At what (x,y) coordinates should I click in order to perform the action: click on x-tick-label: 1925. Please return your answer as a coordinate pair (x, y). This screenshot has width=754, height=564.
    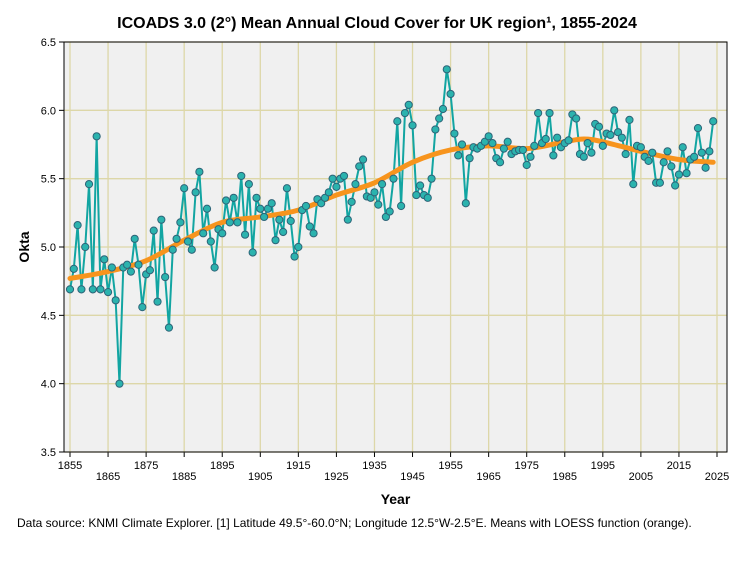
    Looking at the image, I should click on (336, 477).